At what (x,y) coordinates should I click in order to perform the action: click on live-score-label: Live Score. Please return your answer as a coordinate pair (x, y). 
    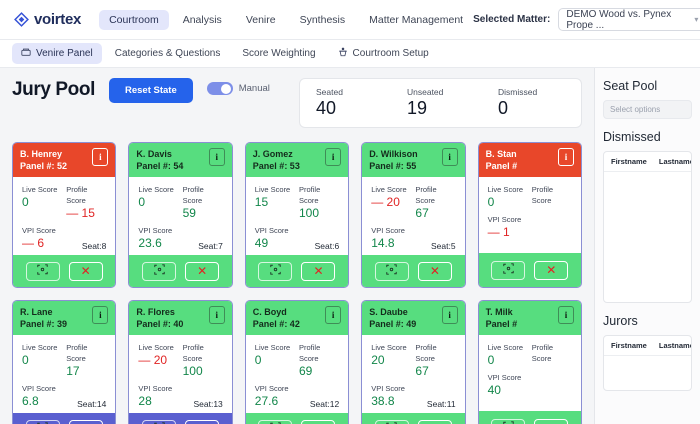
    Looking at the image, I should click on (40, 347).